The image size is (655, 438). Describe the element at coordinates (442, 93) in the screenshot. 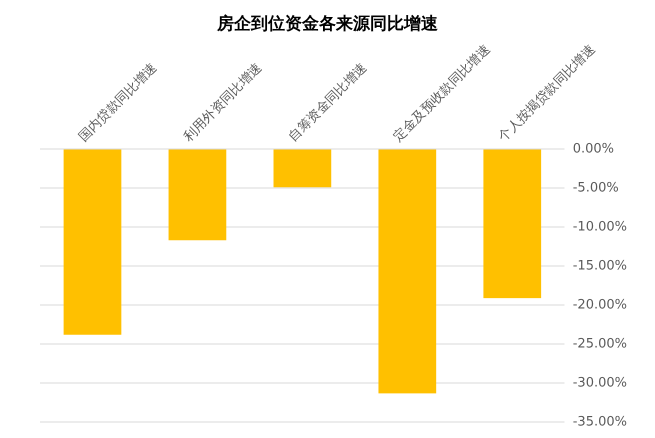

I see `x-tick-label: 定金及预收款同比增速` at that location.